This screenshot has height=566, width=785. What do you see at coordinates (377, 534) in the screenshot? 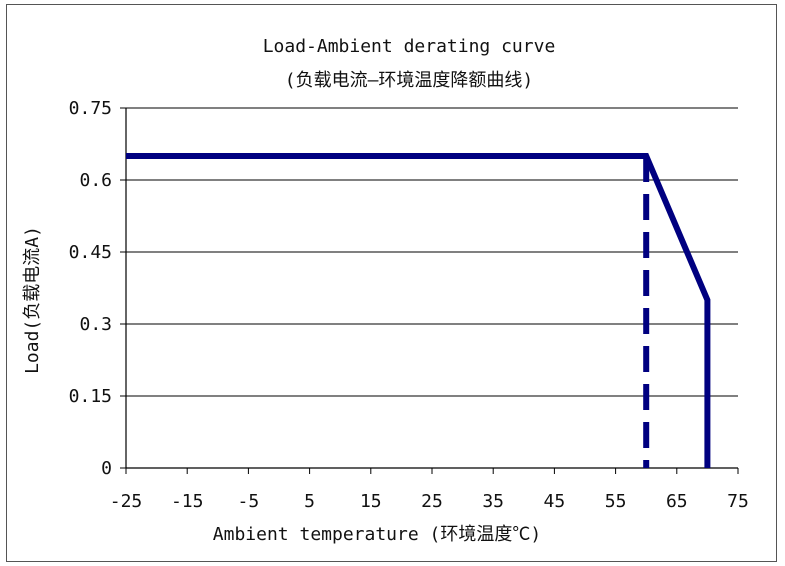
I see `x-axis-label: Ambient temperature (环境温度℃)` at bounding box center [377, 534].